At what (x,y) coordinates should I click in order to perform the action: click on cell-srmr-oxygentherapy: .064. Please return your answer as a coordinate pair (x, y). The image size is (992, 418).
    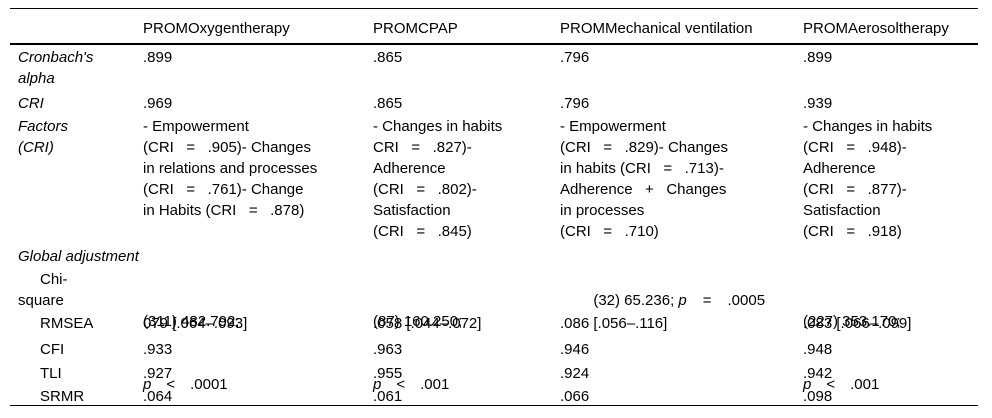
    Looking at the image, I should click on (158, 396).